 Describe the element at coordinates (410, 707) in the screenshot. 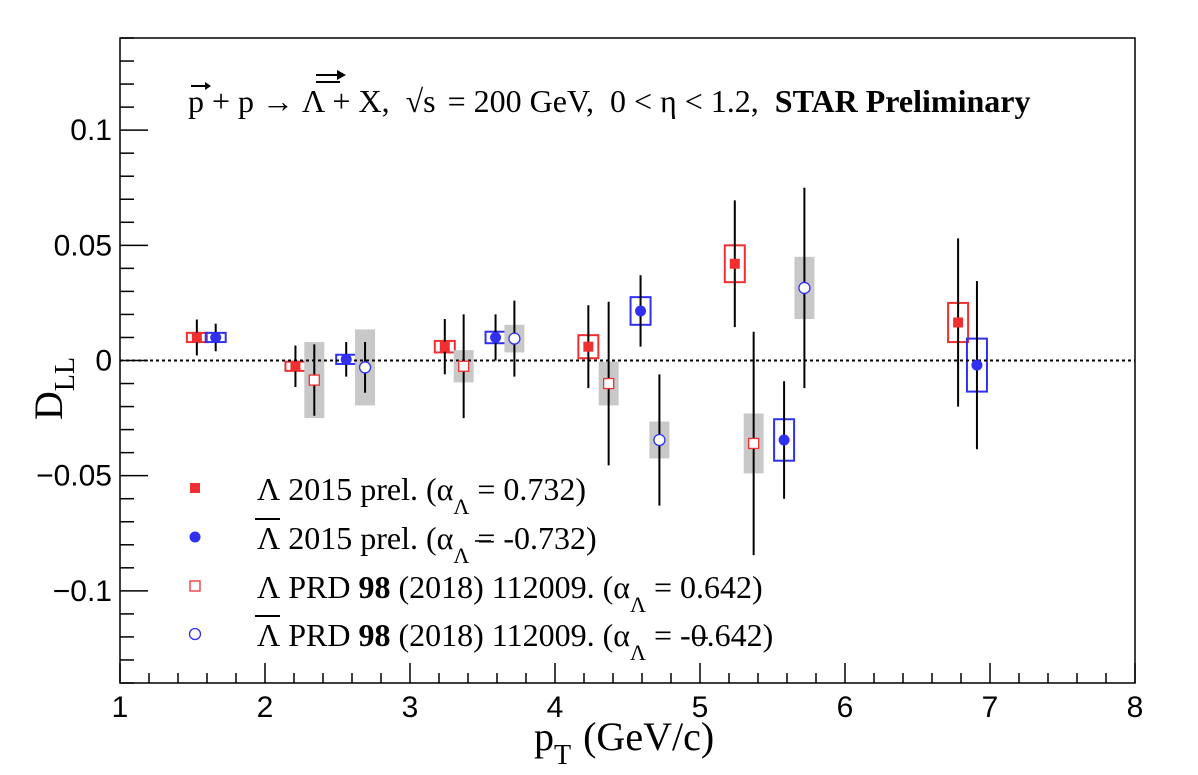

I see `x-tick-label: 3` at that location.